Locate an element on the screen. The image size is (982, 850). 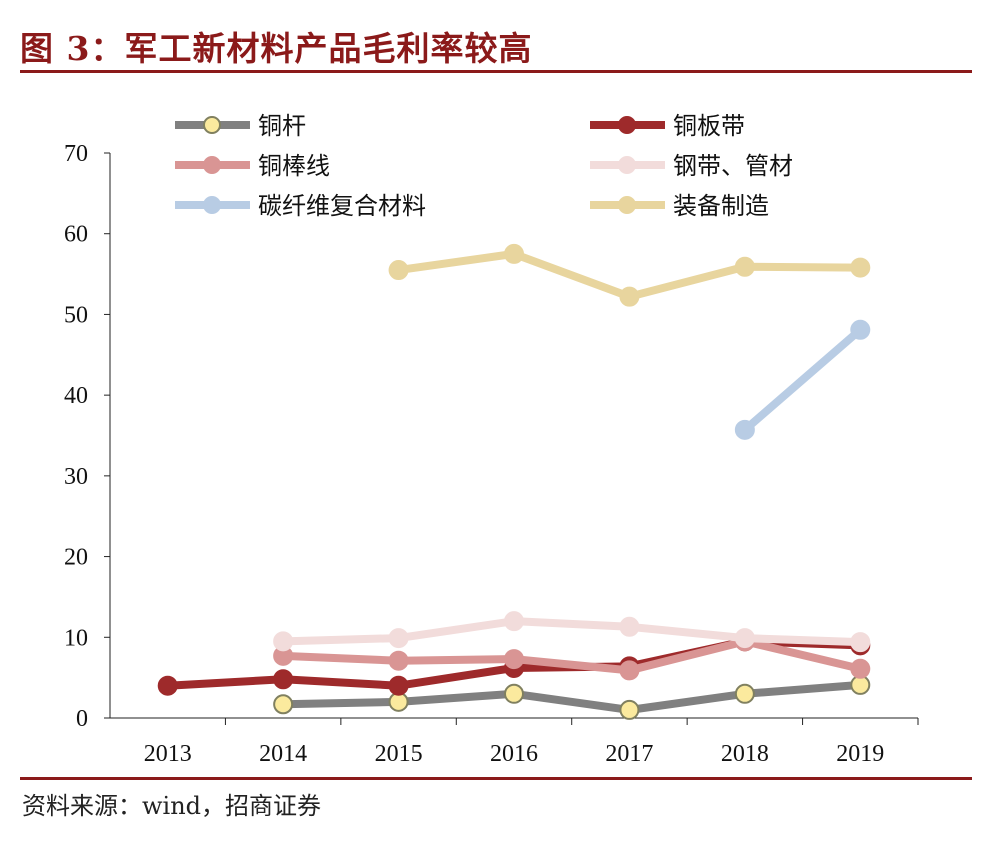
figure-title: 图 3：军工新材料产品毛利率较高 is located at coordinates (276, 48).